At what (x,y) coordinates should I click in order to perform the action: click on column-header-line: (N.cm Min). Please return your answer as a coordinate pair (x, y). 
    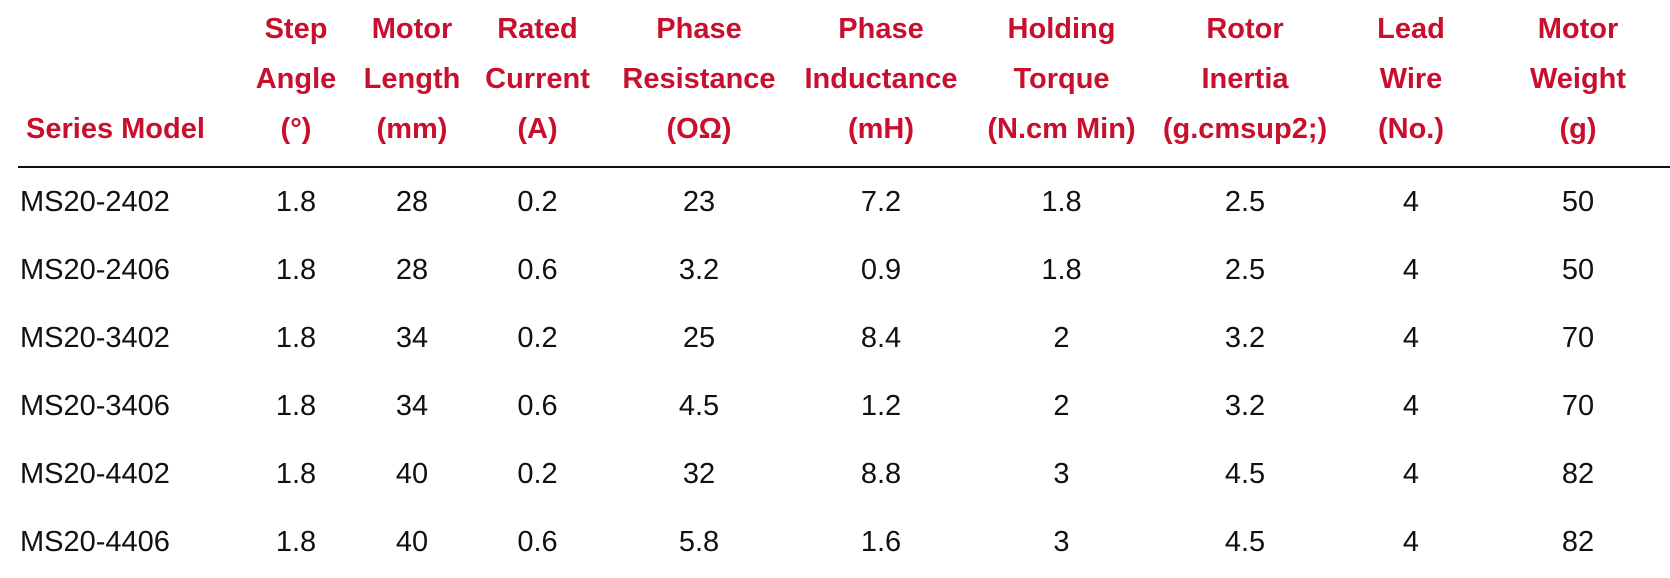
    Looking at the image, I should click on (1061, 129).